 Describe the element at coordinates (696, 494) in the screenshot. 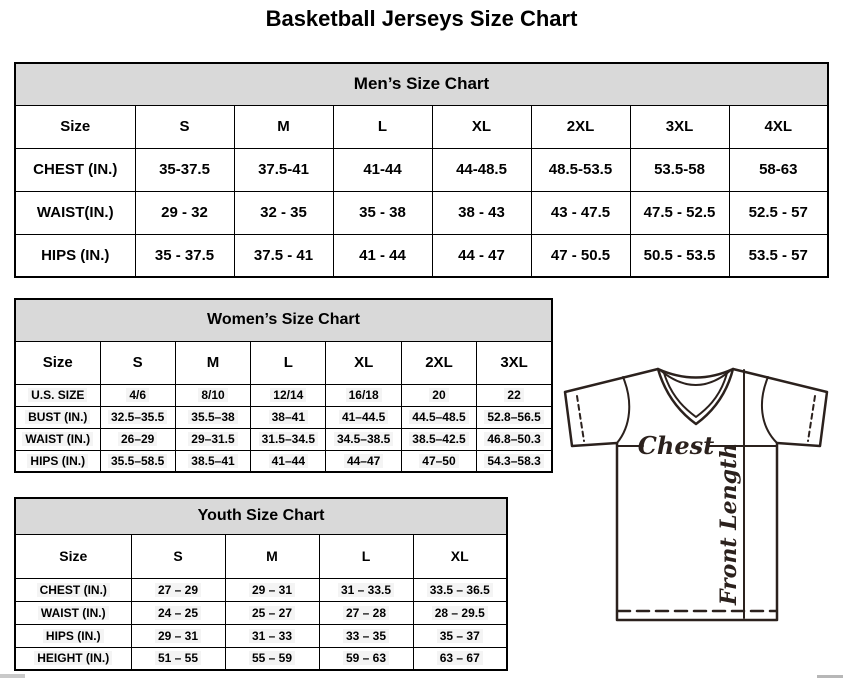

I see `jersey-outline` at that location.